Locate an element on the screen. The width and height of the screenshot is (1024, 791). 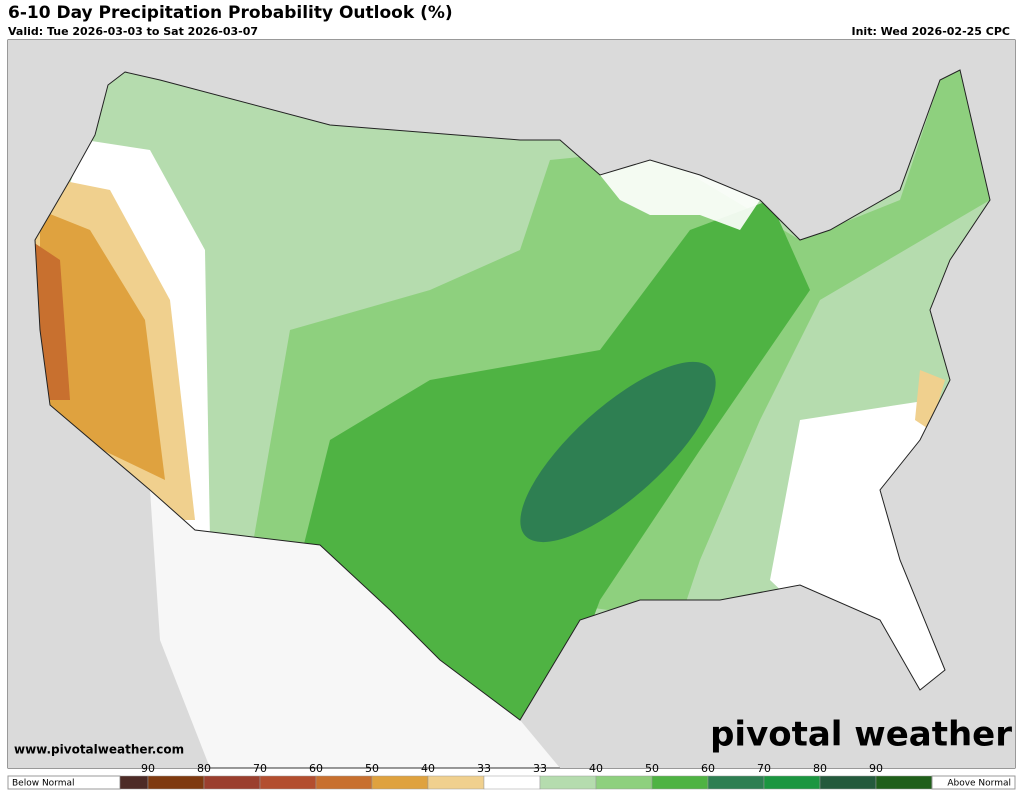
logo: pivotal weather is located at coordinates (861, 735).